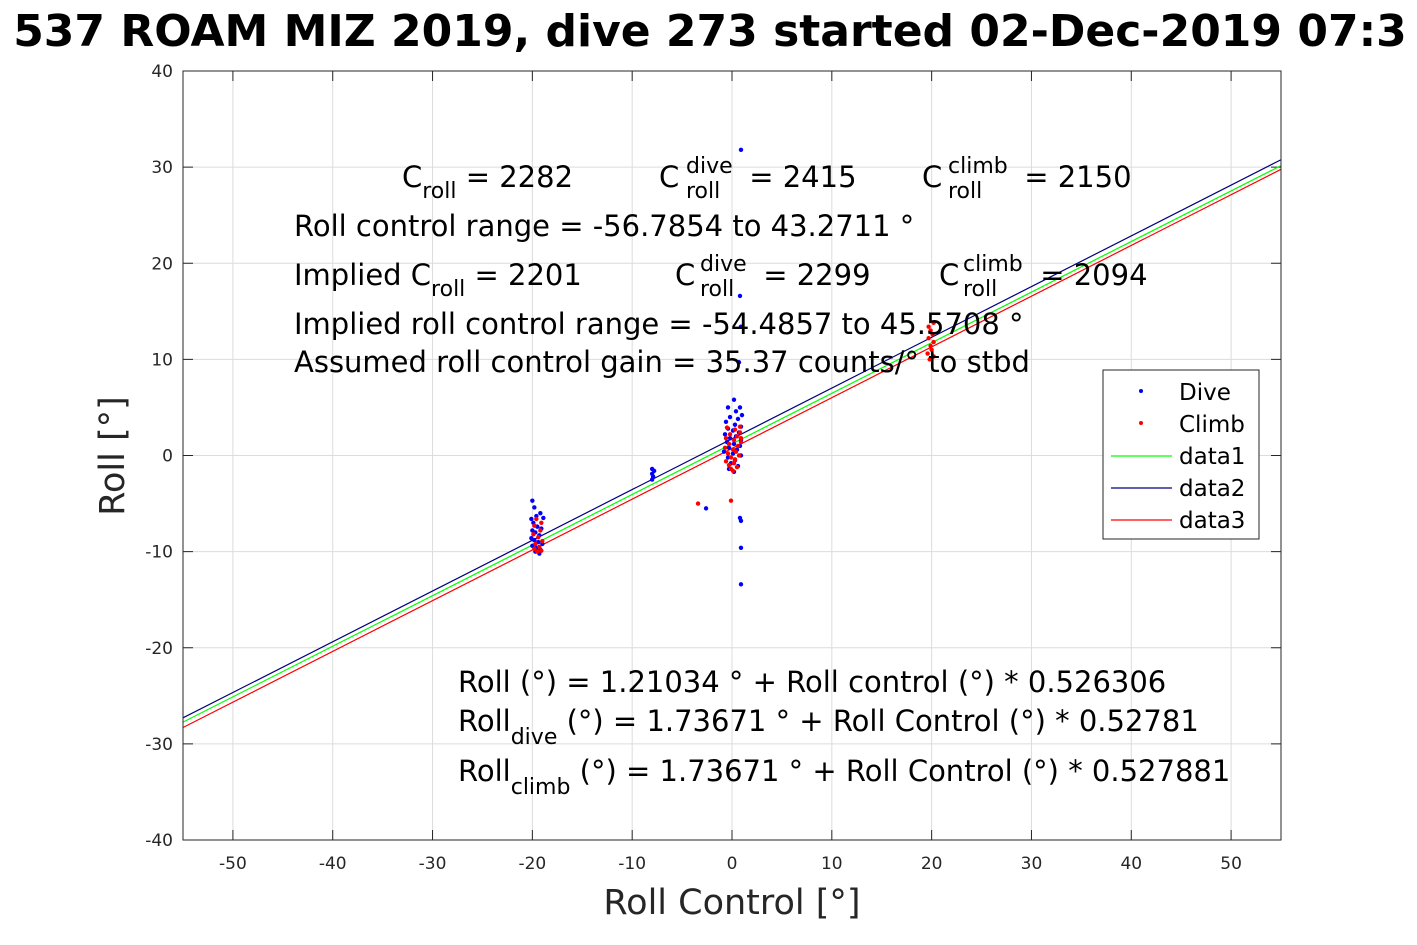 This screenshot has width=1417, height=945. What do you see at coordinates (1212, 457) in the screenshot?
I see `legend-label-data1: data1` at bounding box center [1212, 457].